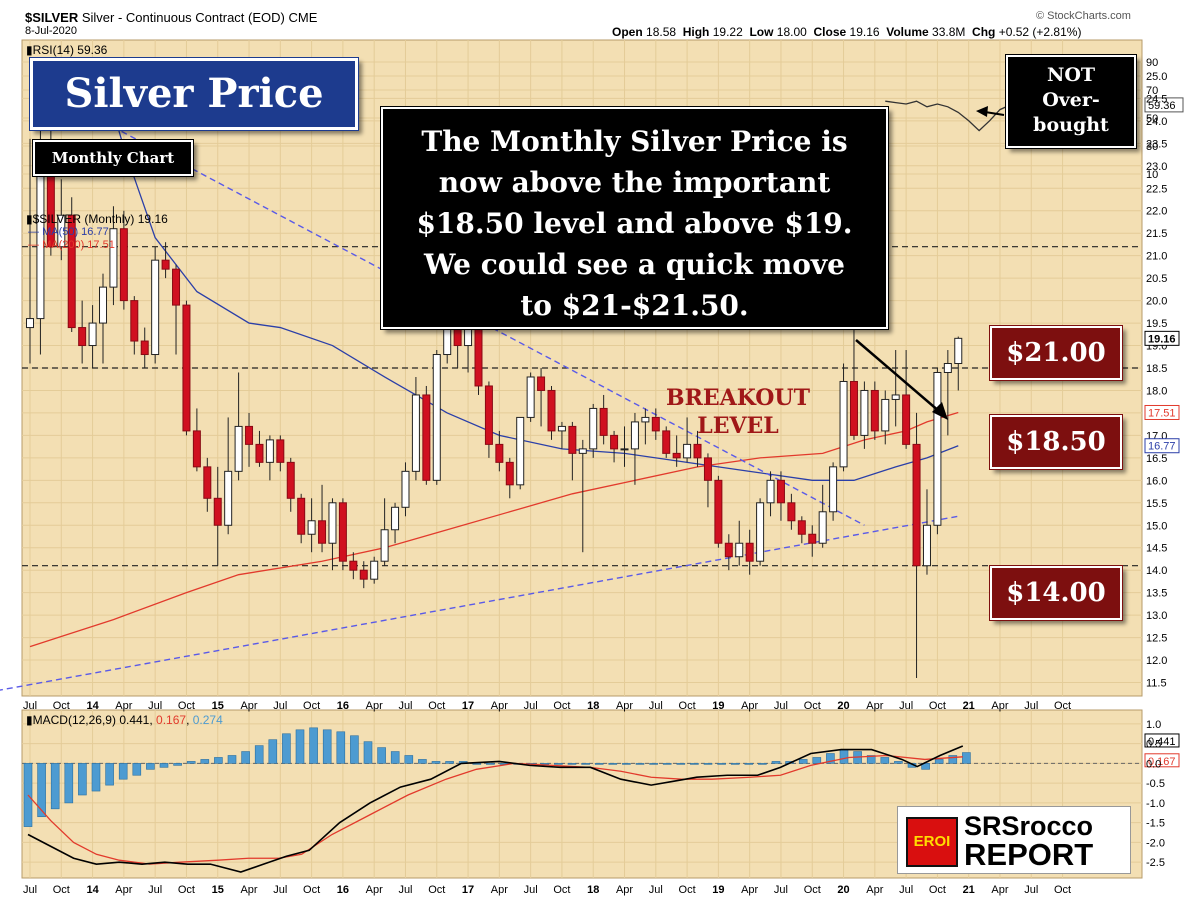  I want to click on x-tick-label: 18, so click(593, 706).